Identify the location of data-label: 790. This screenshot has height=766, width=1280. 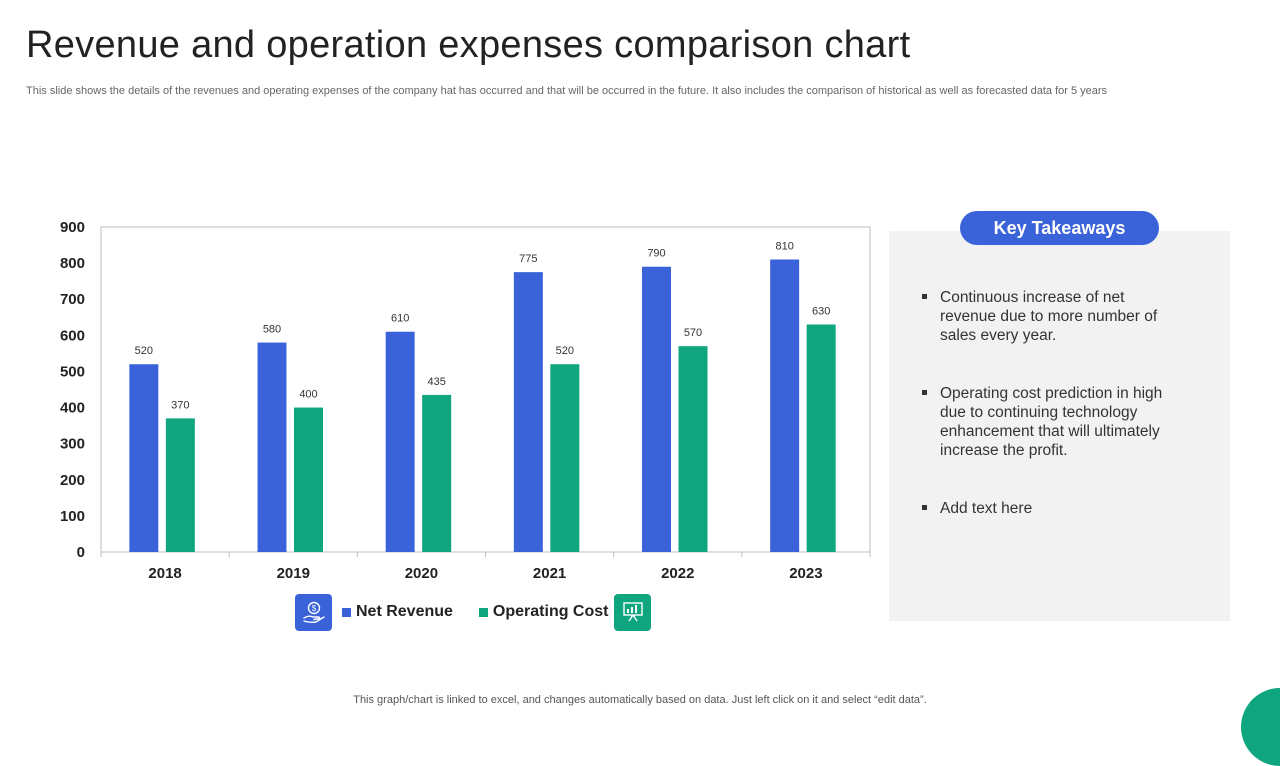
(656, 254).